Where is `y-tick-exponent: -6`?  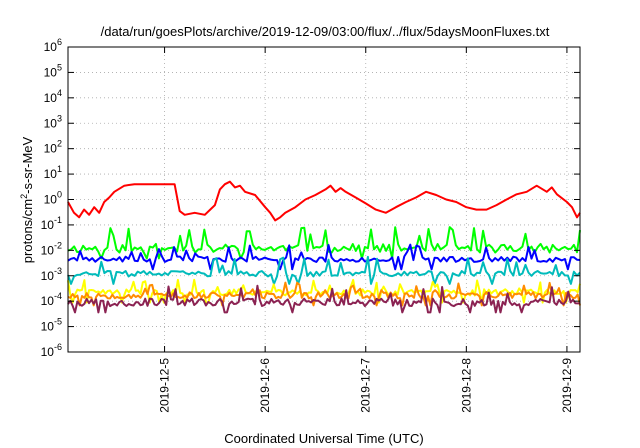 y-tick-exponent: -6 is located at coordinates (58, 347).